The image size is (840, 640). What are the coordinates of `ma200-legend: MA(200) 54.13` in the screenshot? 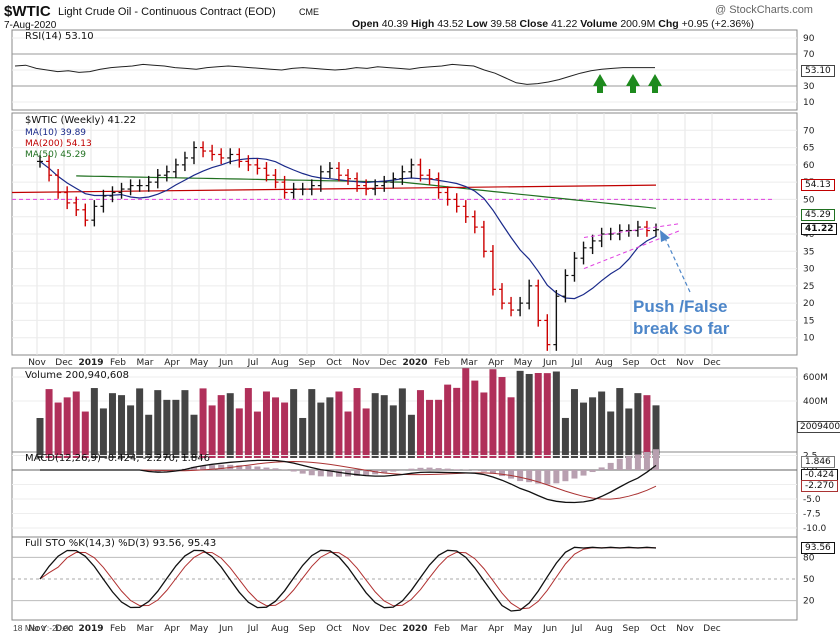 It's located at (58, 144).